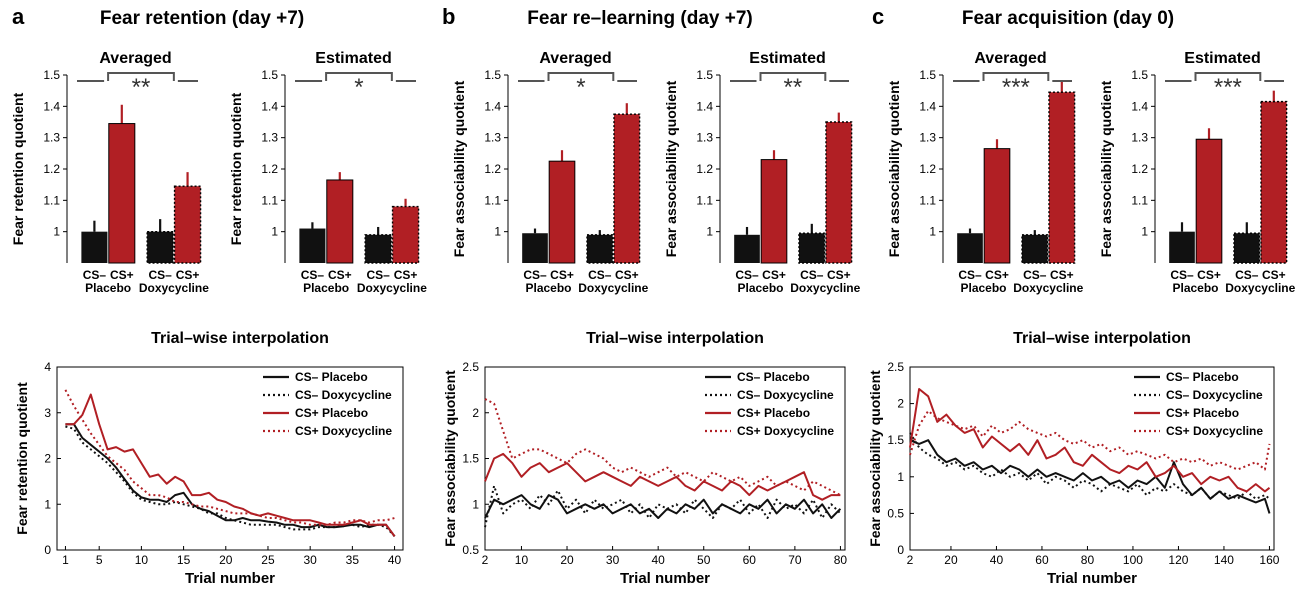  Describe the element at coordinates (1016, 87) in the screenshot. I see `significance-stars: ***` at that location.